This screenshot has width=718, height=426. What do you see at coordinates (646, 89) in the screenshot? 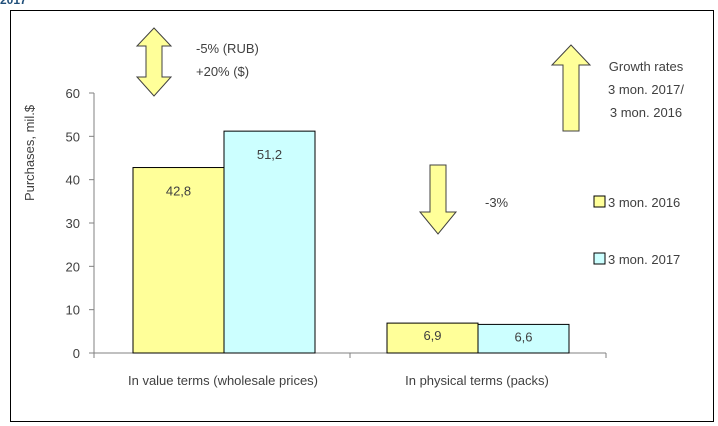
I see `growth-rates-line2: 3 mon. 2017/` at bounding box center [646, 89].